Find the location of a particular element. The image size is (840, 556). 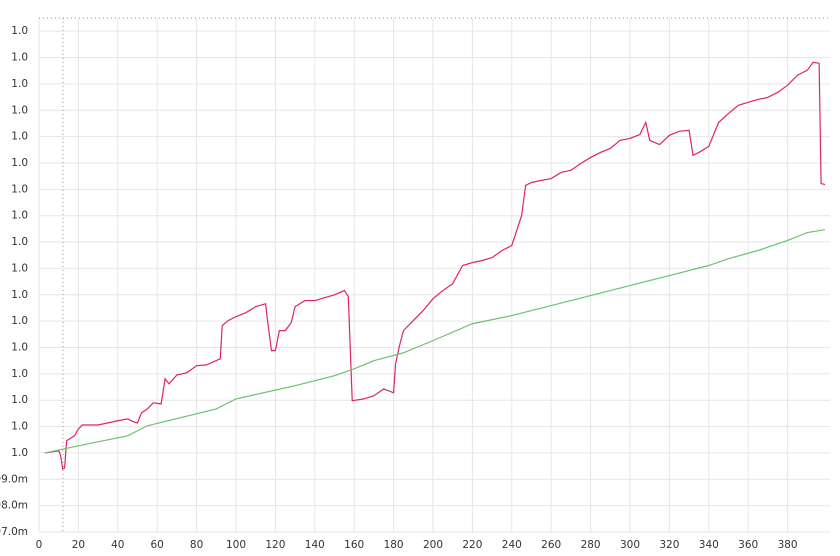

x-tick-label: 200 is located at coordinates (433, 545).